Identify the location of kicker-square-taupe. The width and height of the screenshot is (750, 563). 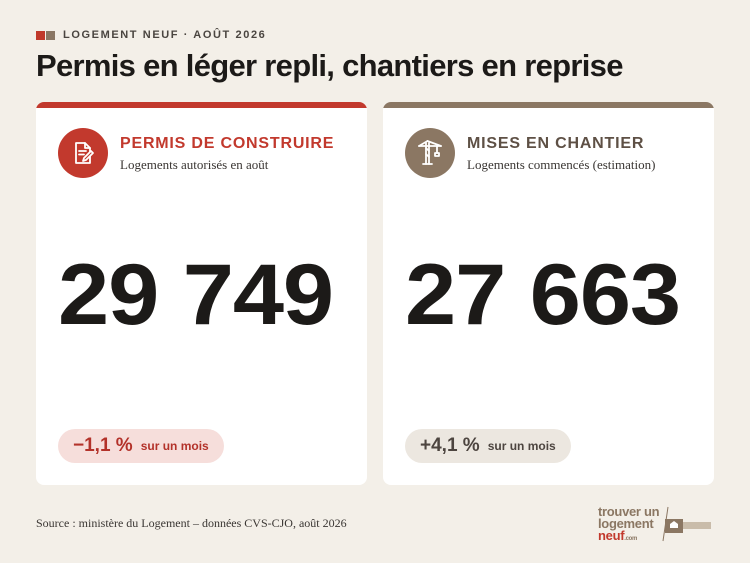
(50, 35).